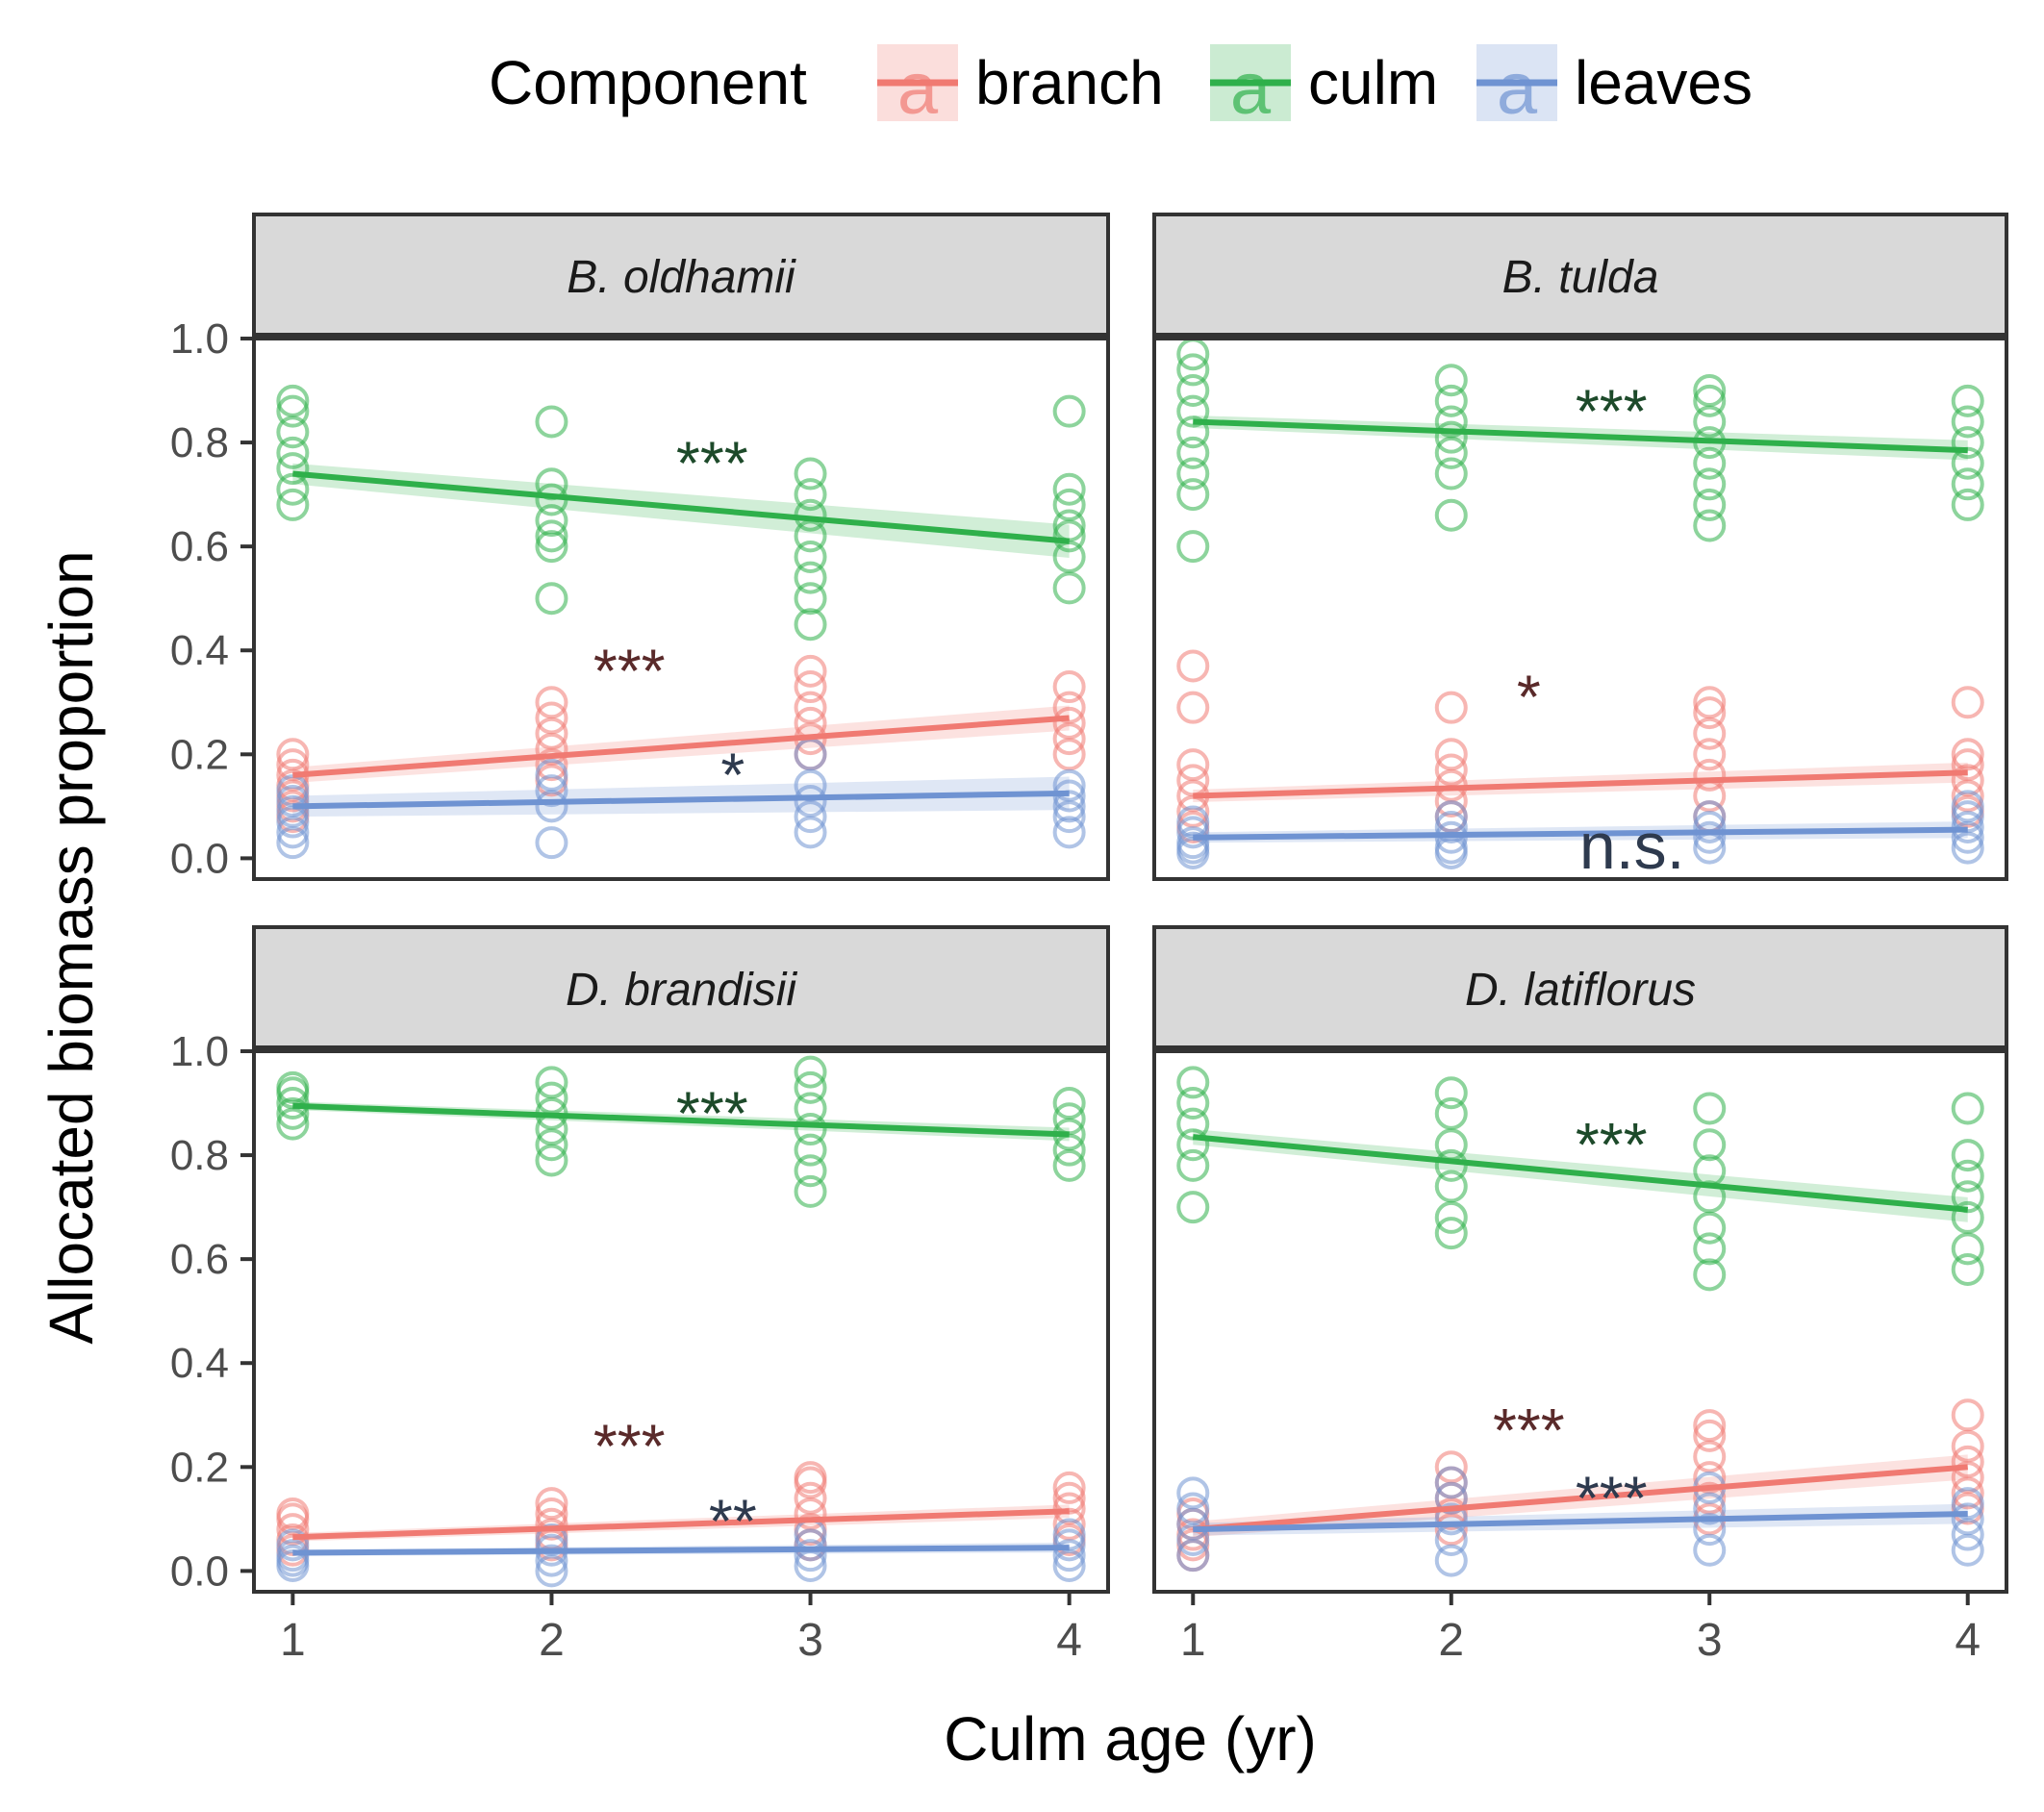 The width and height of the screenshot is (2044, 1812). What do you see at coordinates (1580, 990) in the screenshot?
I see `panel-title: D. latiflorus` at bounding box center [1580, 990].